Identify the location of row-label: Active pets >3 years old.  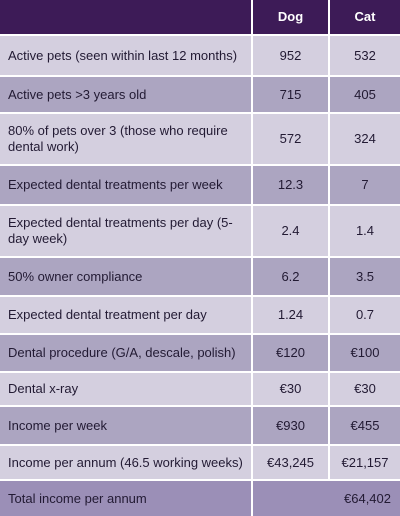
(126, 94).